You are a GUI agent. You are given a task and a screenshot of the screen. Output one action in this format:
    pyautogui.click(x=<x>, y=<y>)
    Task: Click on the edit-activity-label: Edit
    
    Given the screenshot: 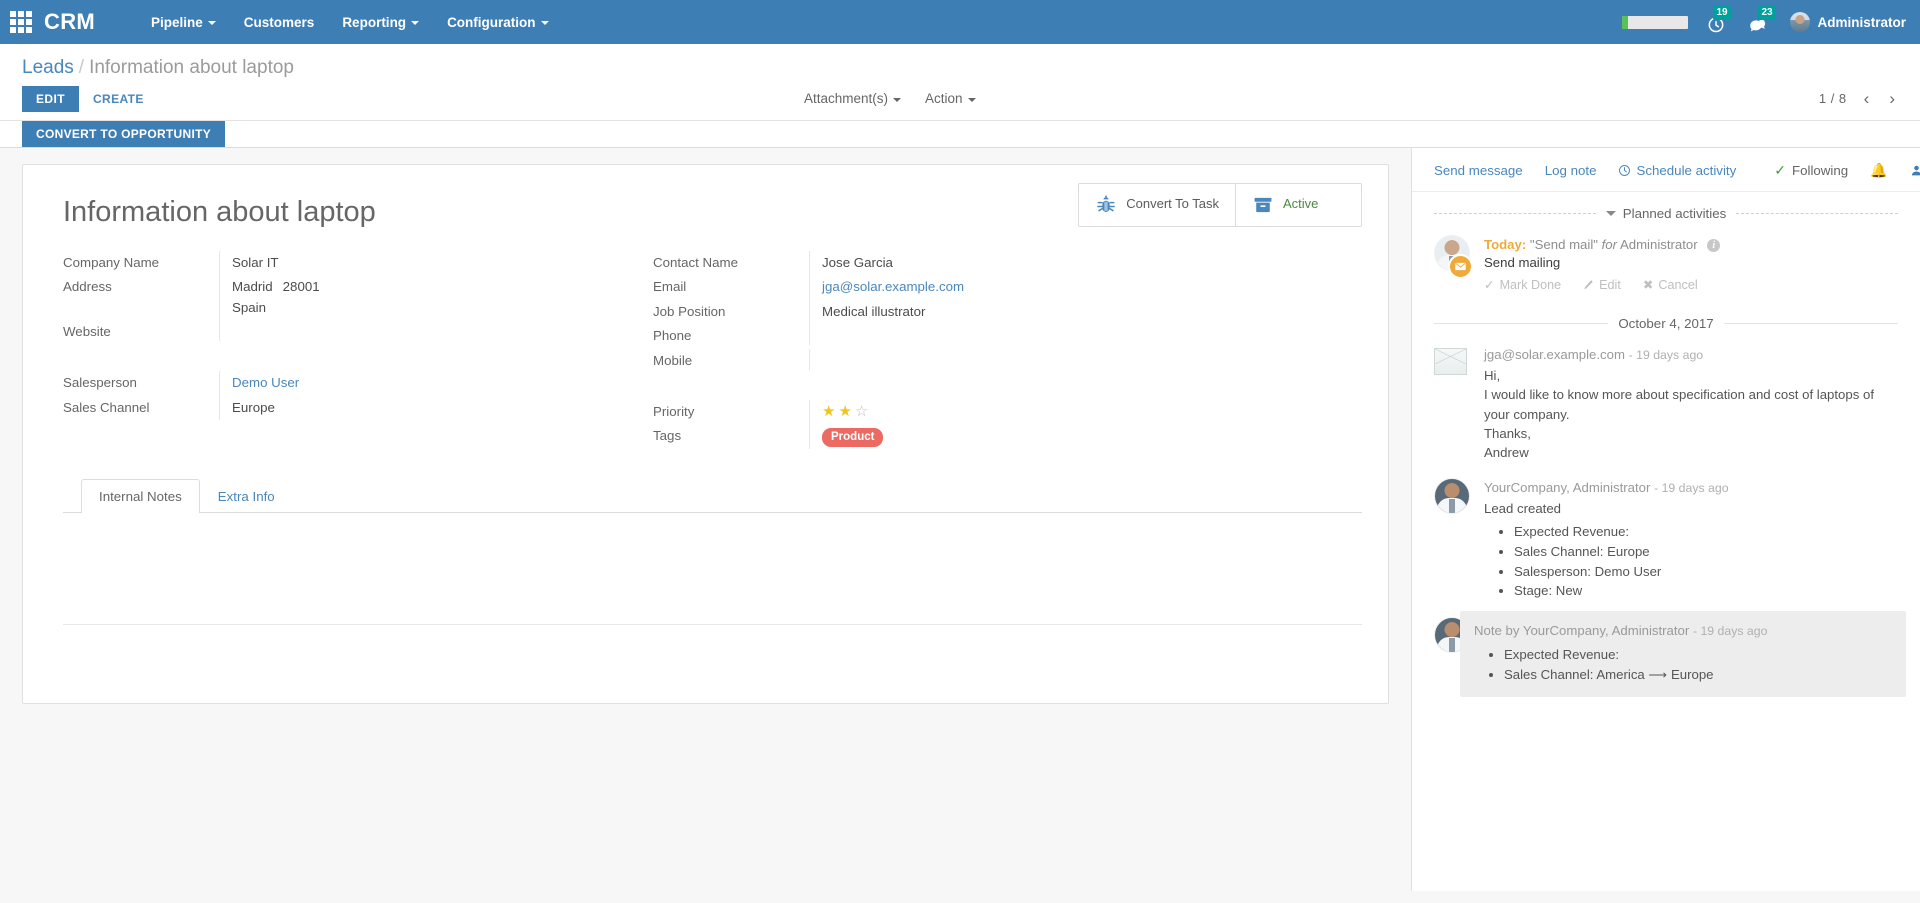 What is the action you would take?
    pyautogui.click(x=1610, y=284)
    